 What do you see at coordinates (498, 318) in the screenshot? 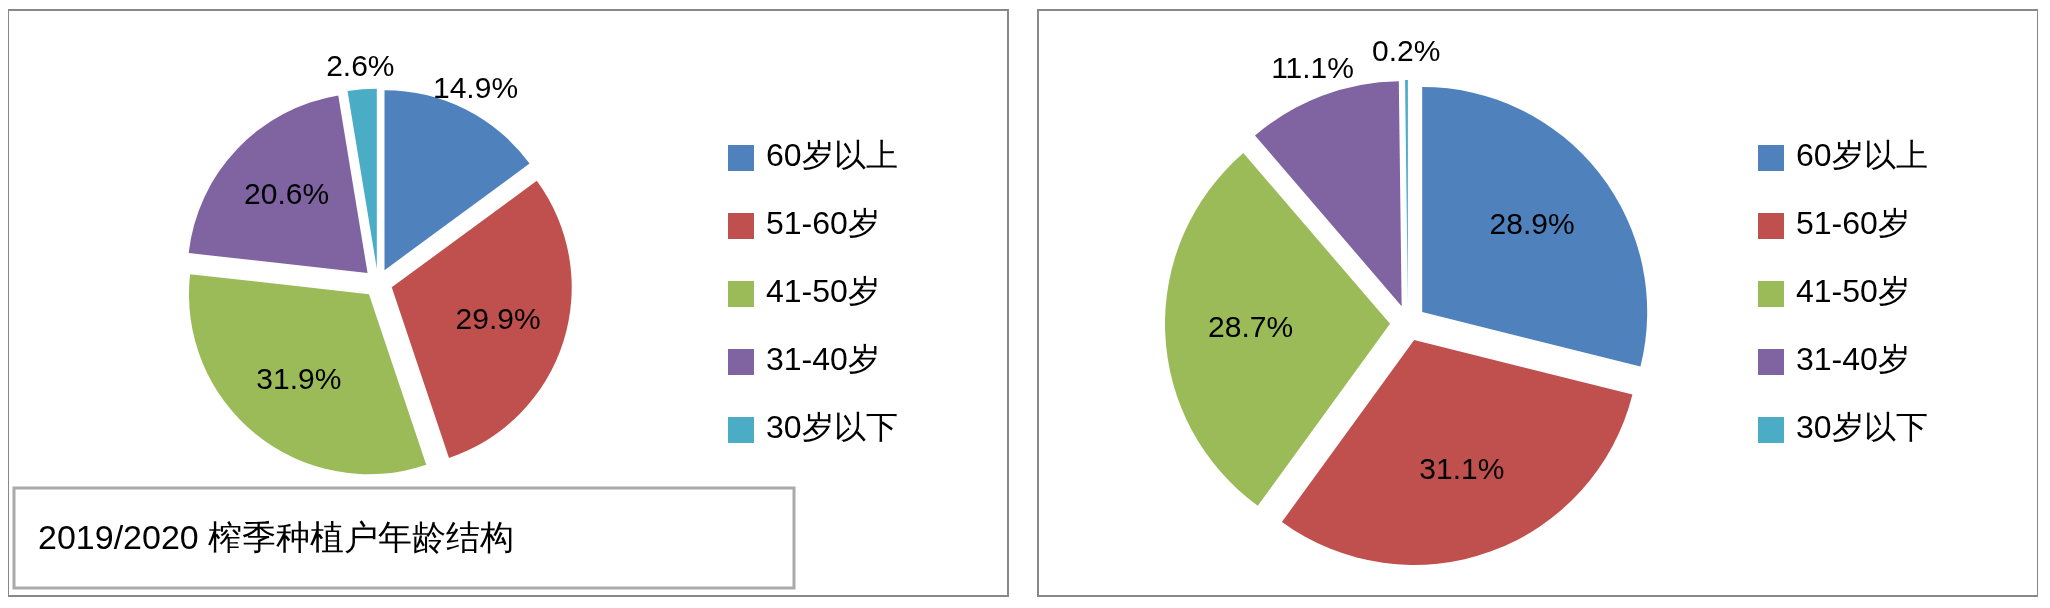
I see `data-label: 29.9%` at bounding box center [498, 318].